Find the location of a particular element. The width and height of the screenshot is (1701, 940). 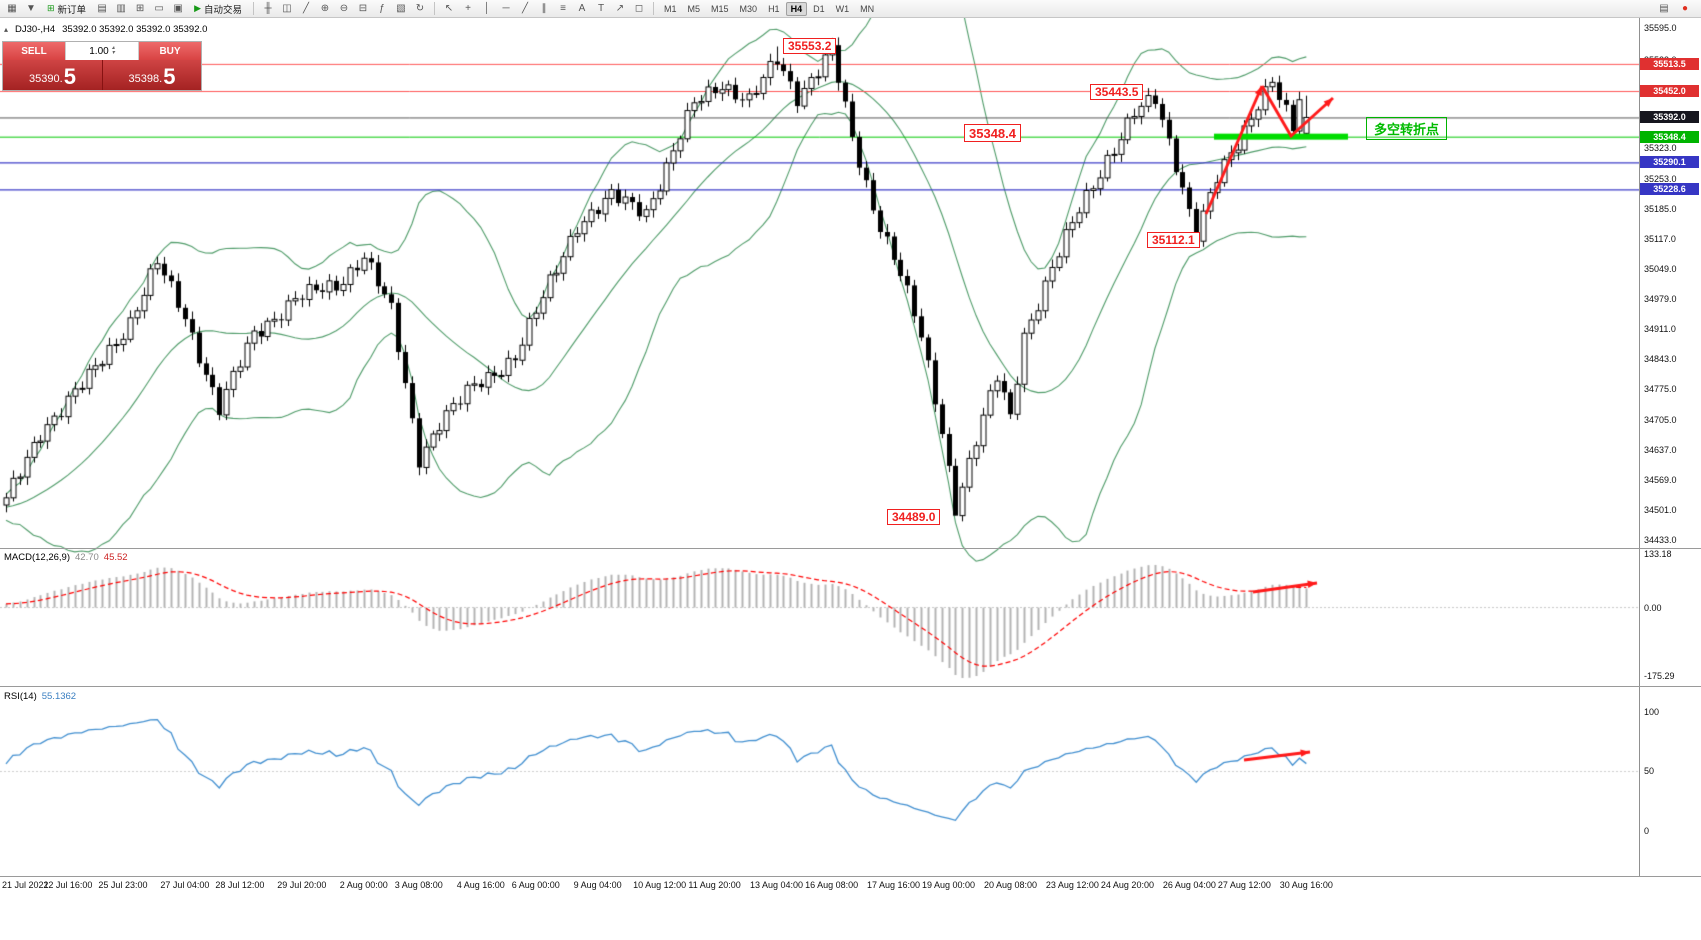

toolbar-right-group: ▤ ● is located at coordinates (1676, 8).